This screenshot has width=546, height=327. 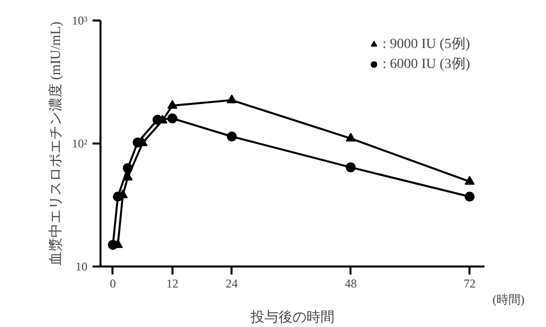 What do you see at coordinates (56, 143) in the screenshot?
I see `y-axis-title: 血漿中エリスロポエチン濃度 (mIU/mL)` at bounding box center [56, 143].